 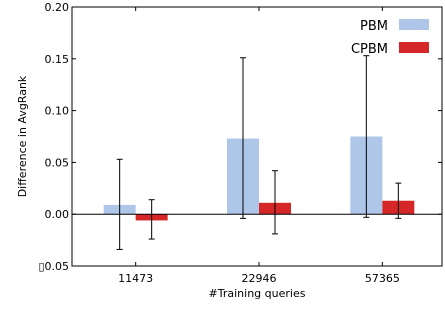 I want to click on legend-label-cpbm: CPBM, so click(x=369, y=49).